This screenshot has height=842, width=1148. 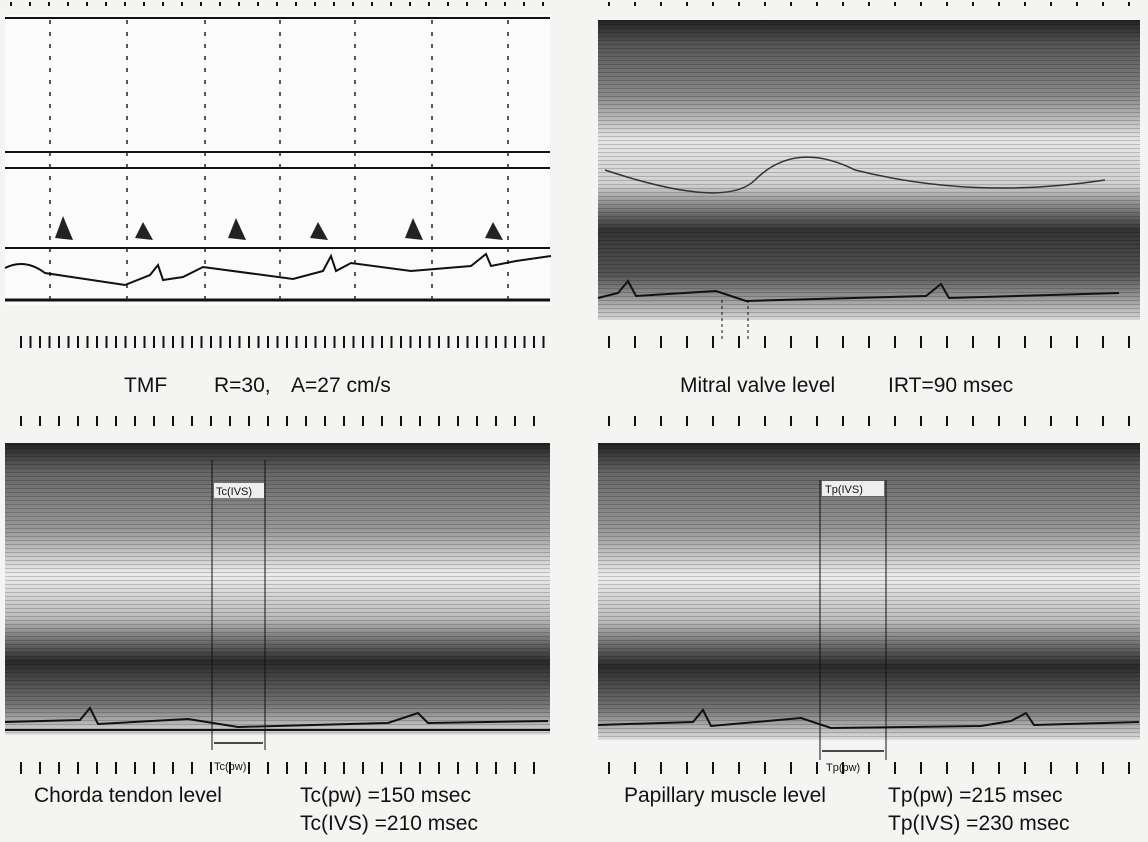 I want to click on marker-label: Tp(IVS), so click(x=844, y=490).